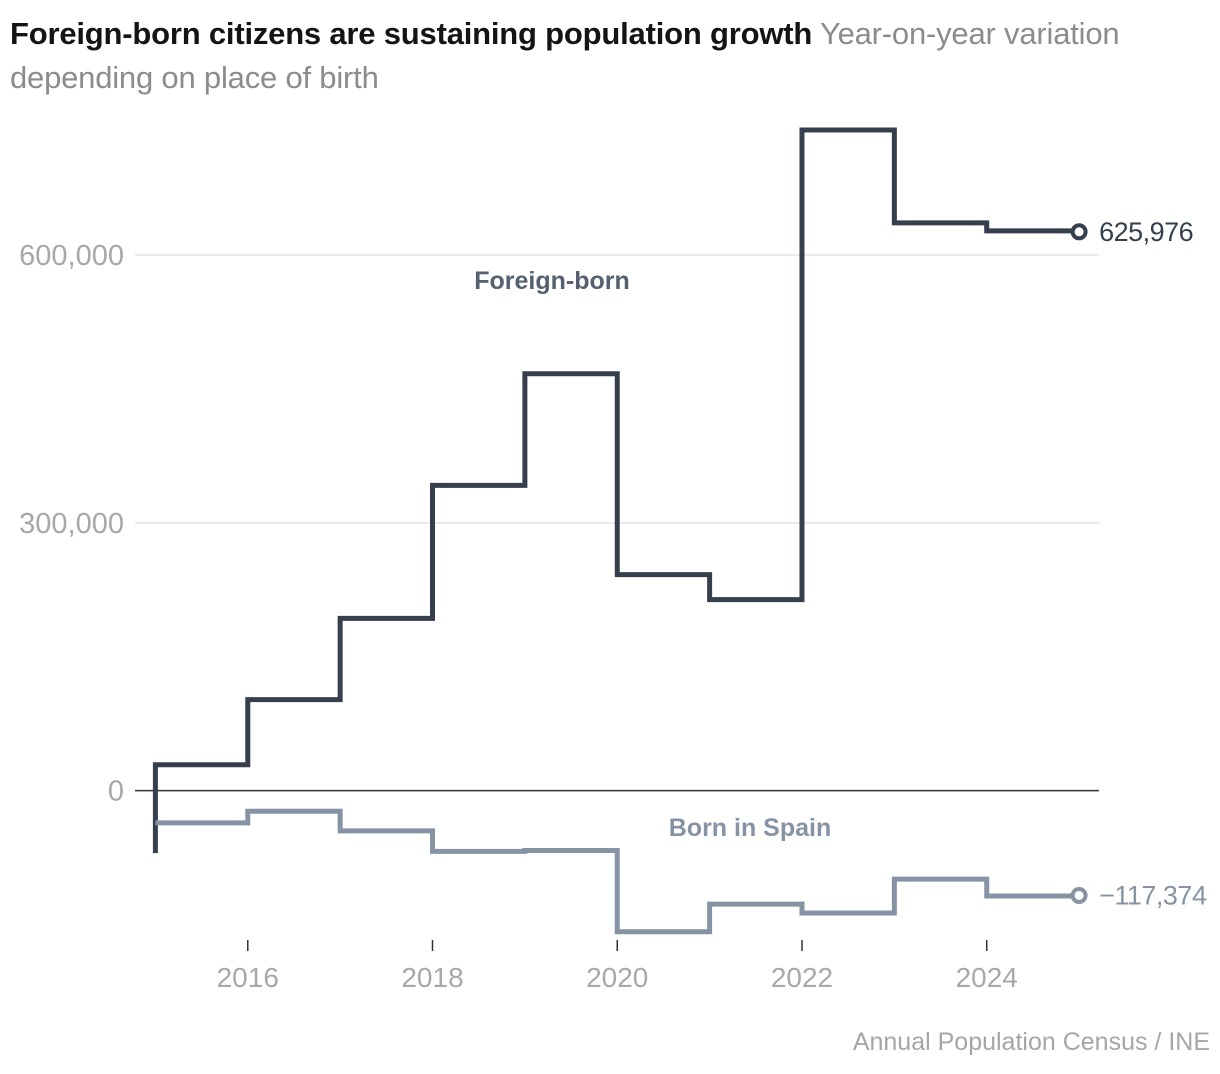 This screenshot has width=1220, height=1074. Describe the element at coordinates (750, 828) in the screenshot. I see `series-label-spain: Born in Spain` at that location.